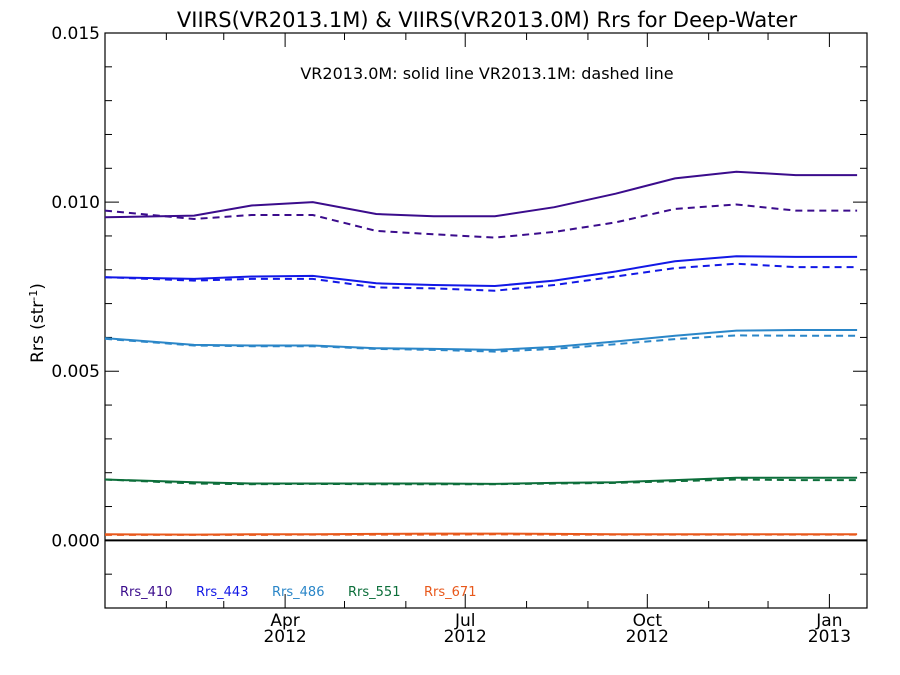 The width and height of the screenshot is (900, 675). I want to click on y-axis-label-close: ), so click(38, 286).